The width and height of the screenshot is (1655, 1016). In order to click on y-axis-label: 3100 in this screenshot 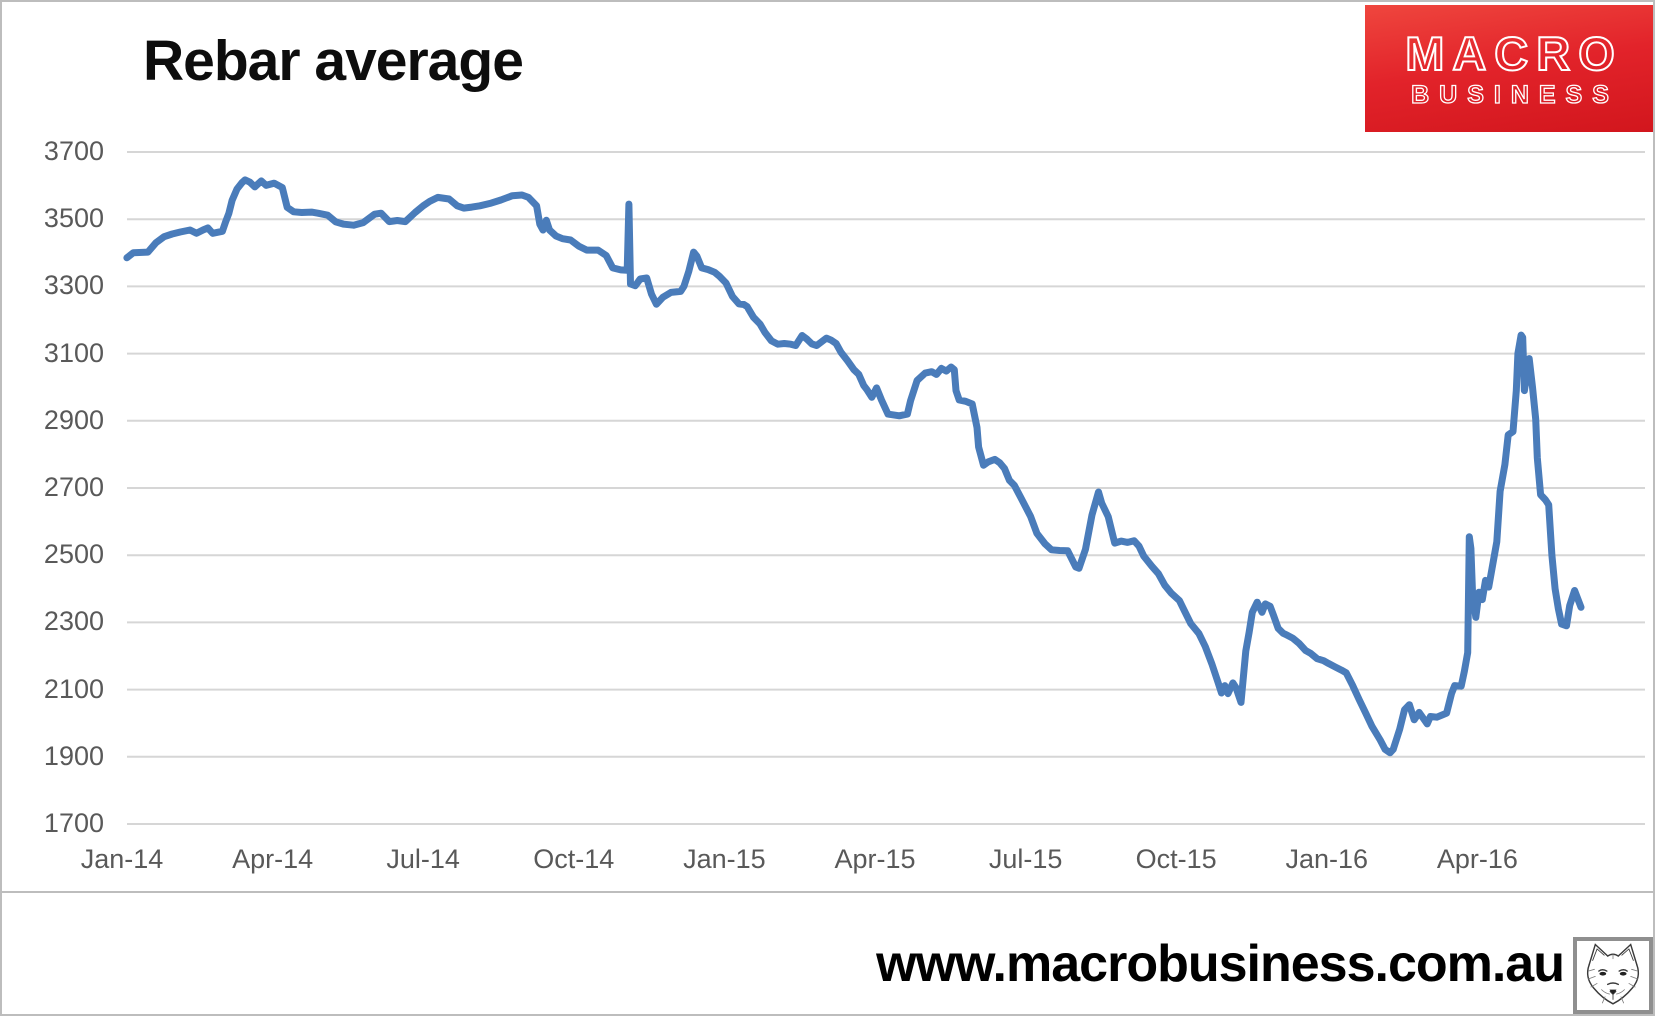, I will do `click(73, 352)`.